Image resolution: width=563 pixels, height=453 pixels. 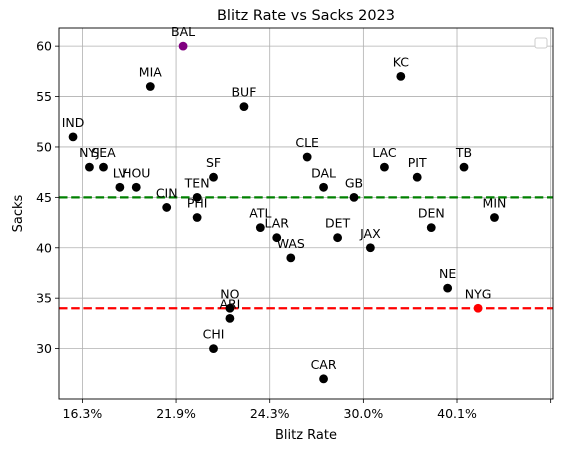 What do you see at coordinates (495, 203) in the screenshot?
I see `point-label: MIN` at bounding box center [495, 203].